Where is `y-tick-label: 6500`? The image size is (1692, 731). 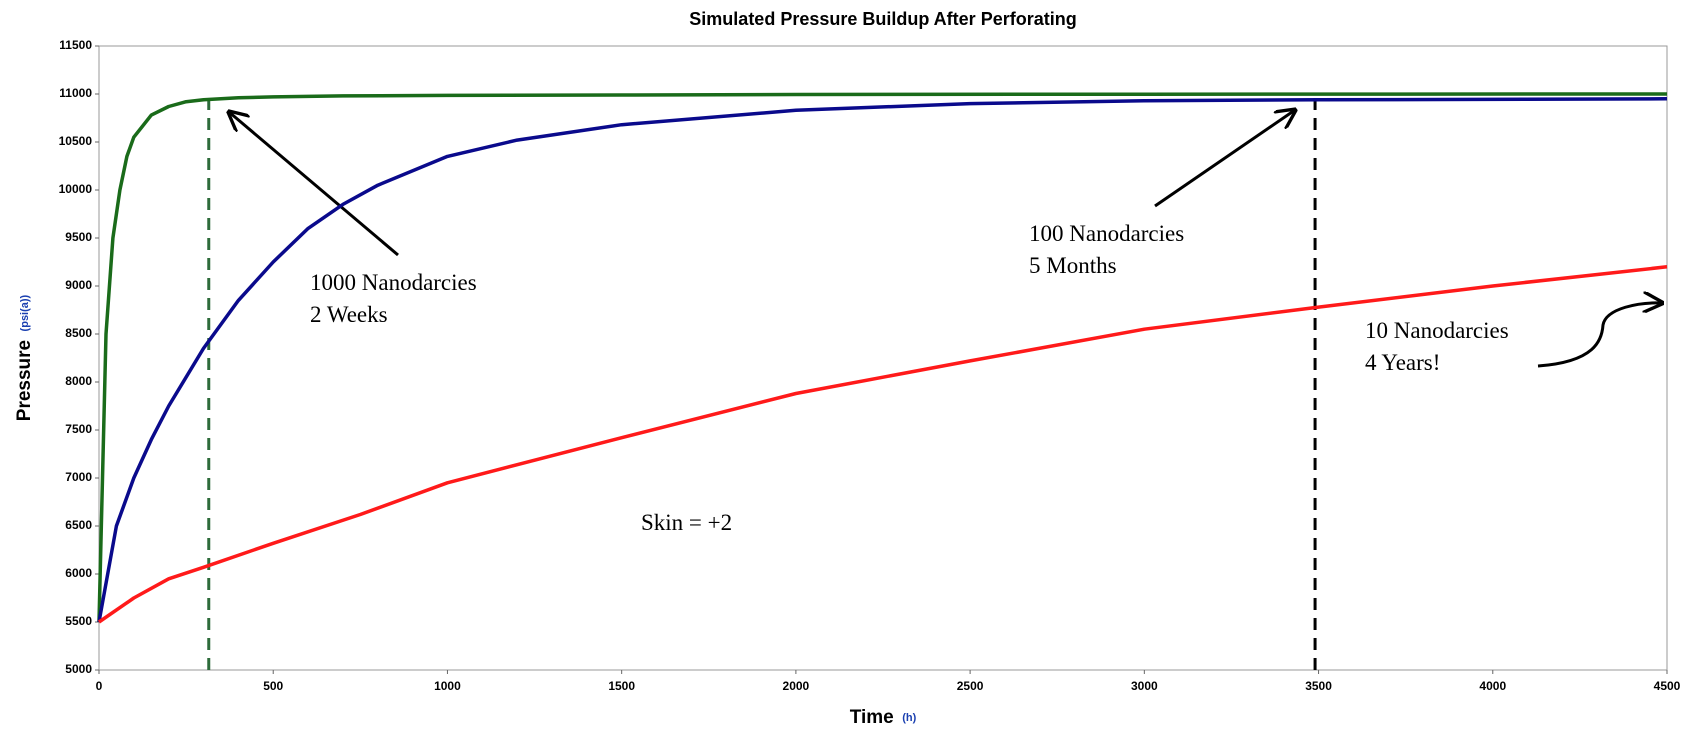
y-tick-label: 6500 is located at coordinates (78, 525).